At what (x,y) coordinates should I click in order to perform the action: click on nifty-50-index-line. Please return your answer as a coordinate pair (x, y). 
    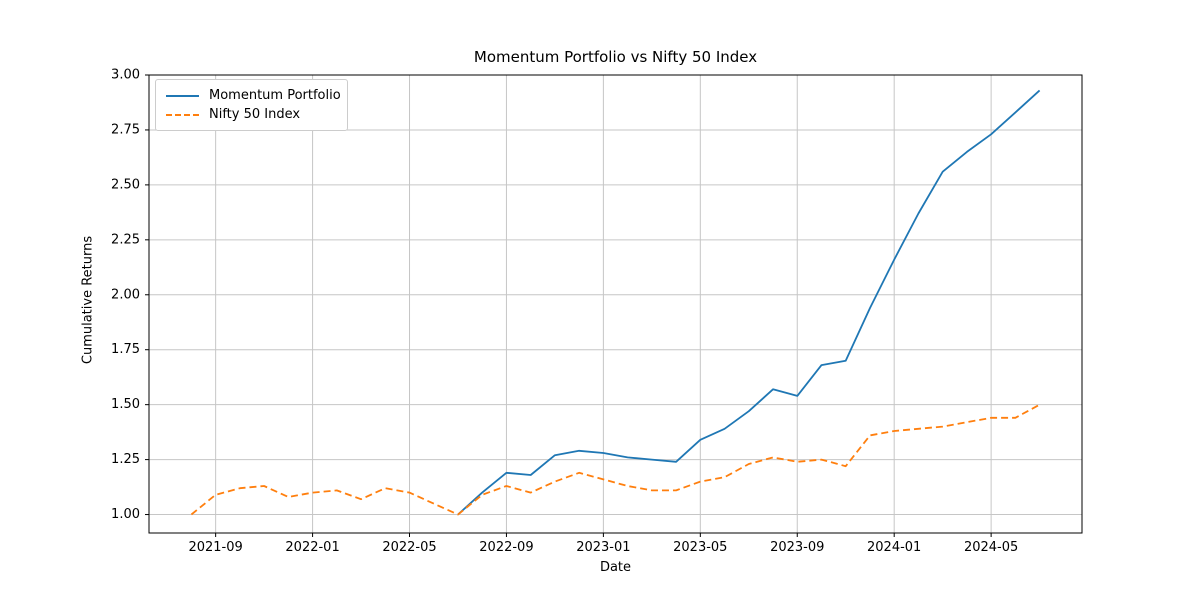
    Looking at the image, I should click on (615, 459).